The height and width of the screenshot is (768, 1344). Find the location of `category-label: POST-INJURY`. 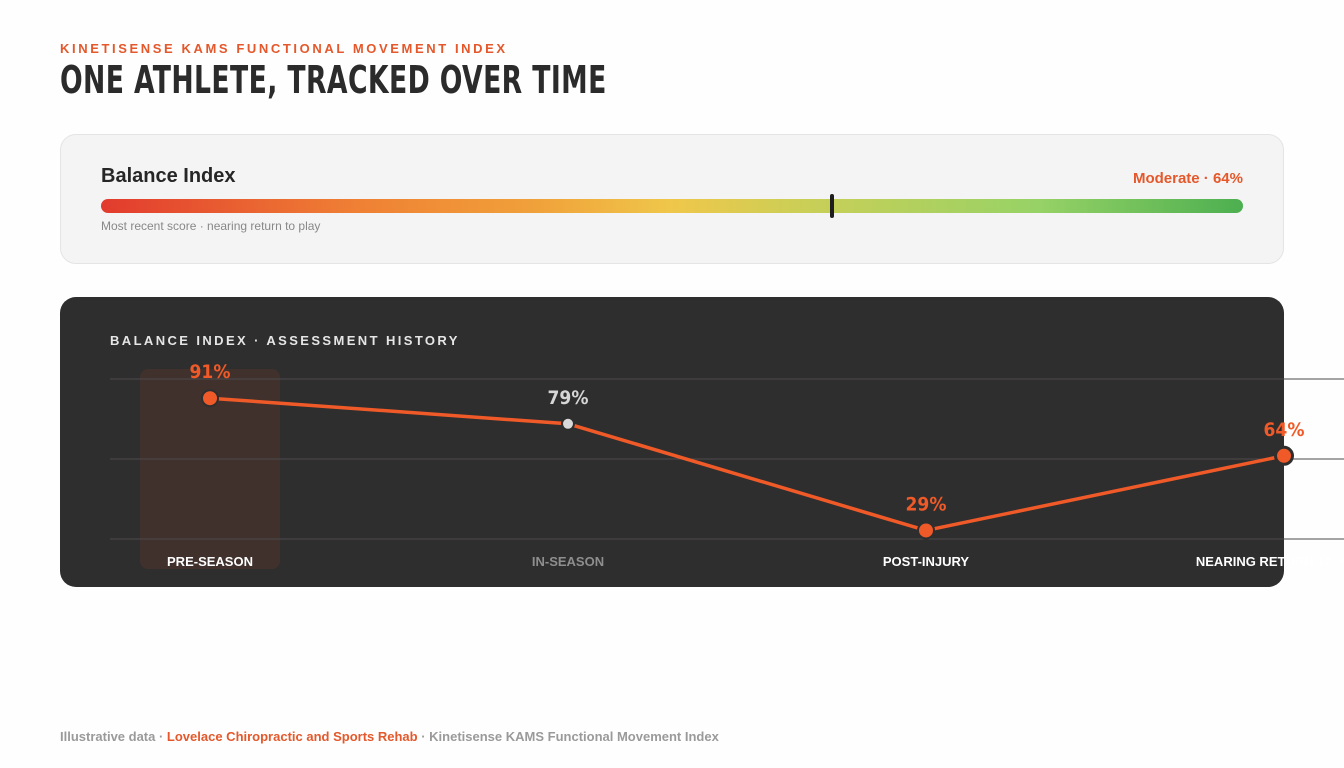

category-label: POST-INJURY is located at coordinates (926, 561).